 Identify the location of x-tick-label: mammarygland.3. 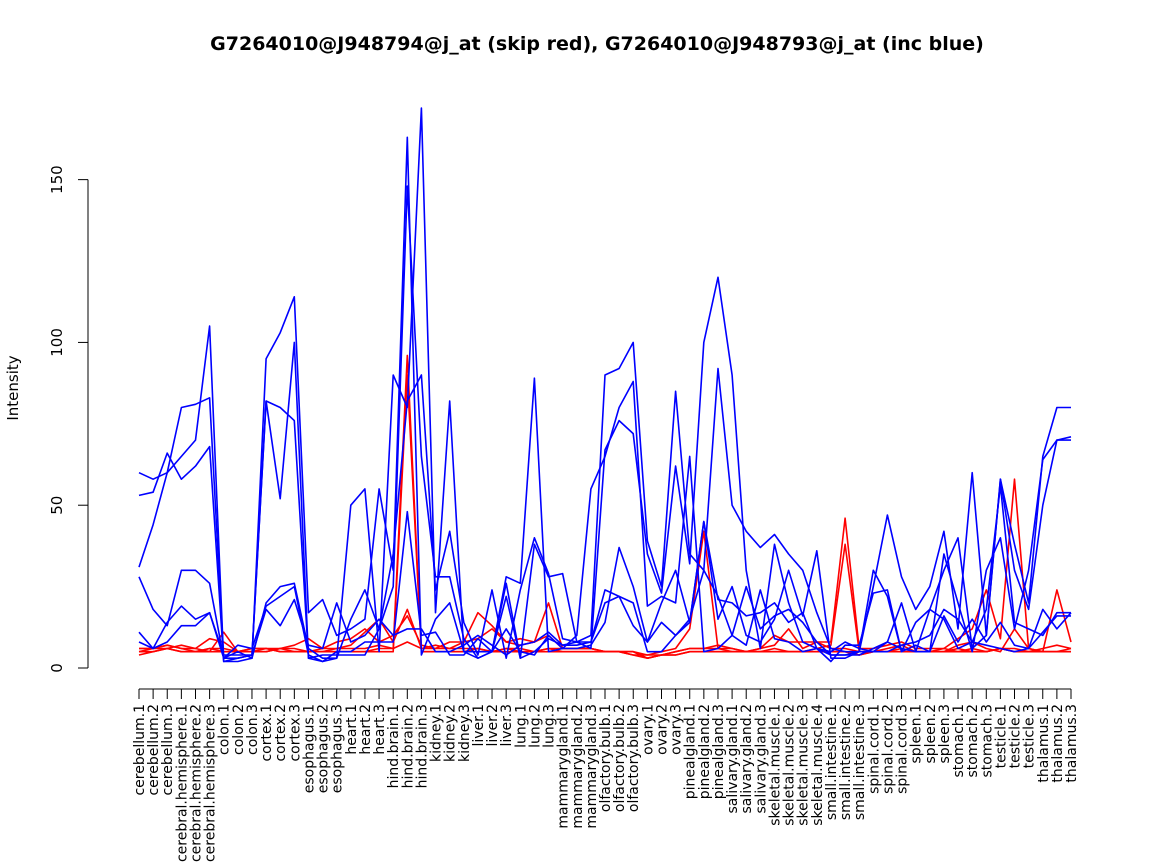
(592, 766).